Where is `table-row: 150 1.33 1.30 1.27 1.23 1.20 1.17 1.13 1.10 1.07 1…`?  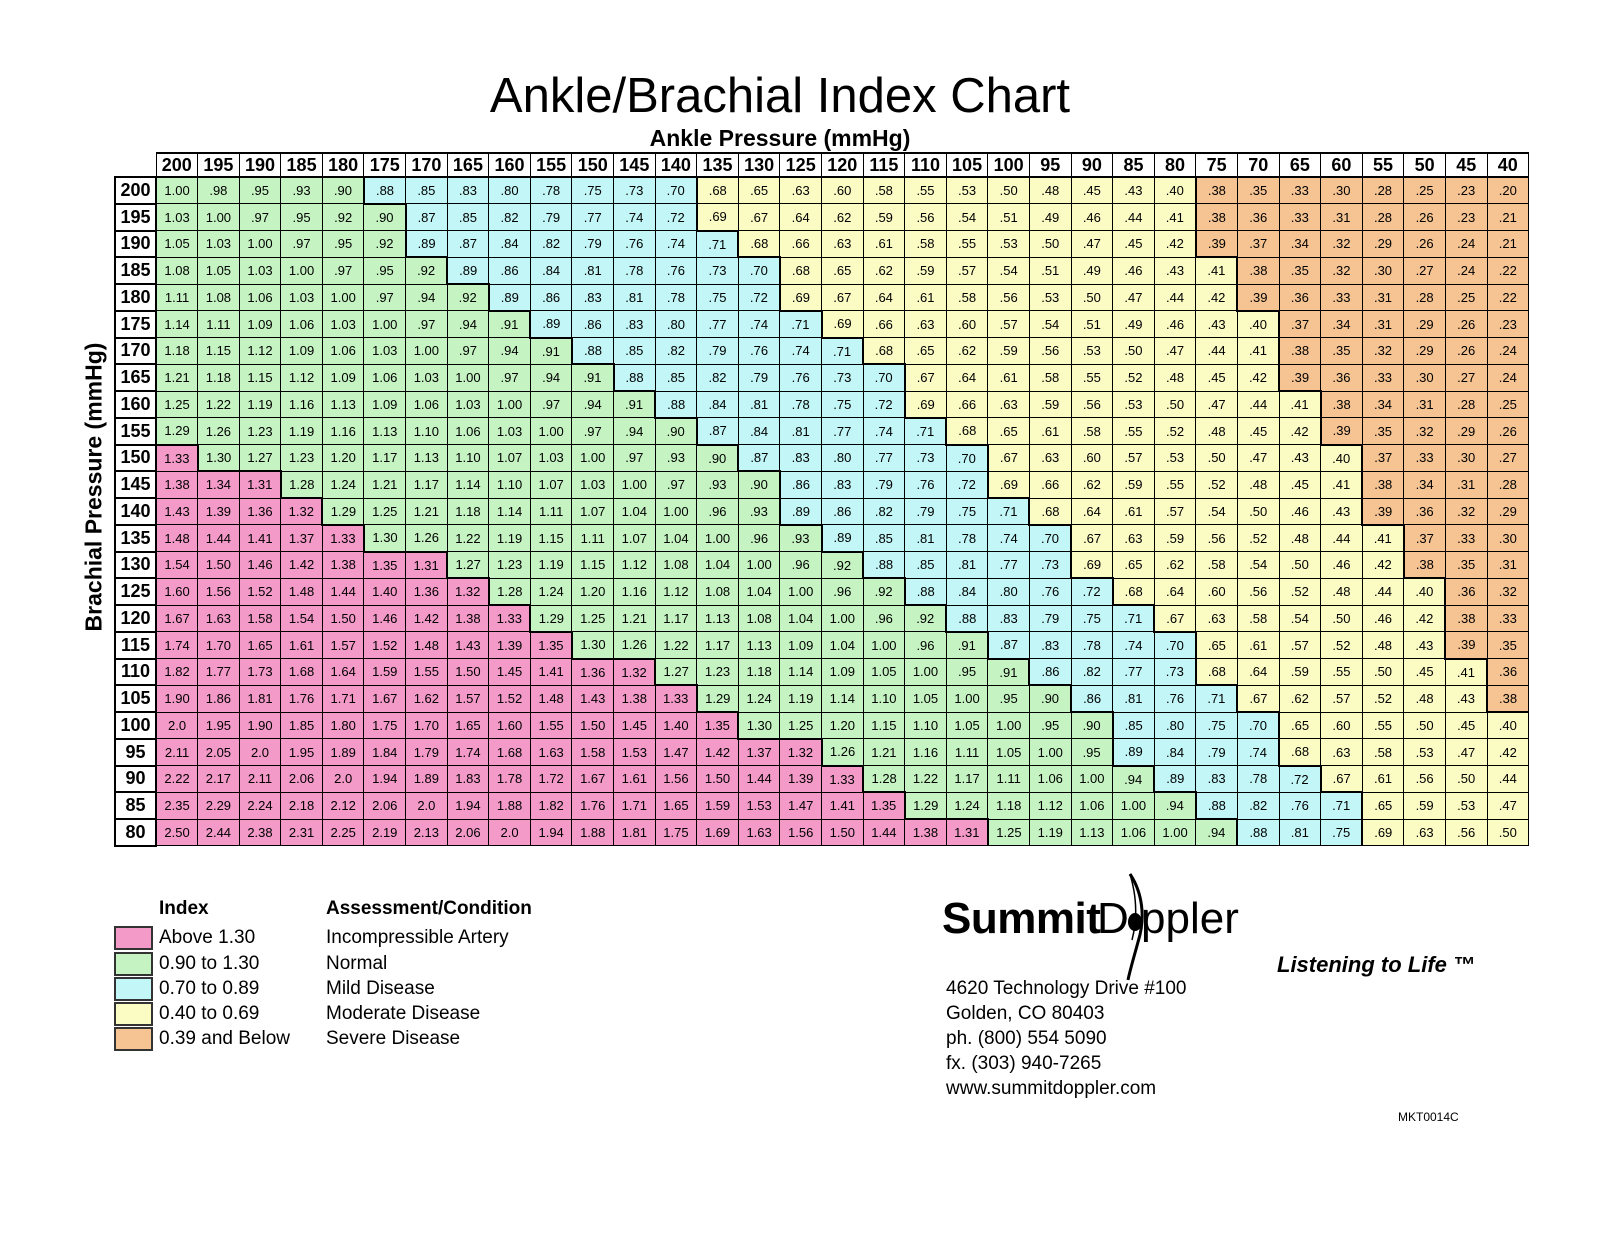 table-row: 150 1.33 1.30 1.27 1.23 1.20 1.17 1.13 1.10 1.07 1… is located at coordinates (822, 458).